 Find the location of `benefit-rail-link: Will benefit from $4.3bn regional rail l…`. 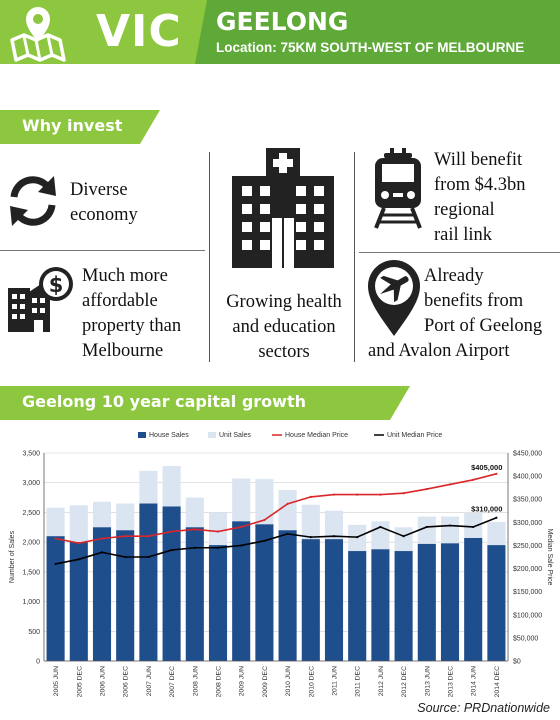

benefit-rail-link: Will benefit from $4.3bn regional rail l… is located at coordinates (479, 198).